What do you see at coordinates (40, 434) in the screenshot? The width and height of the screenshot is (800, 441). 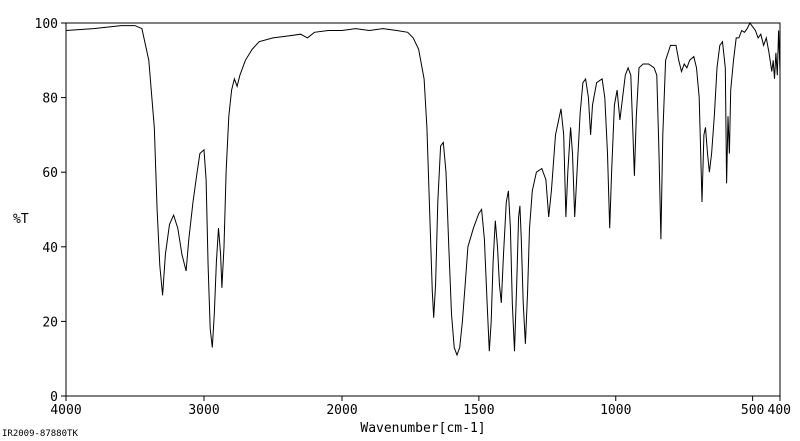 I see `spectrum-id-label: IR2009-87880TK` at bounding box center [40, 434].